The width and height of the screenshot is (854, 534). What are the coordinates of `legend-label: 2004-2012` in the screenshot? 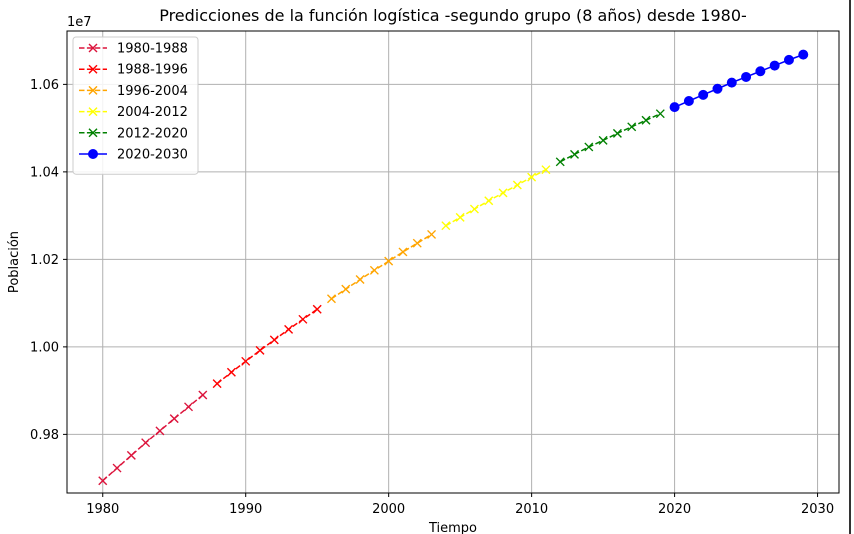 It's located at (152, 112).